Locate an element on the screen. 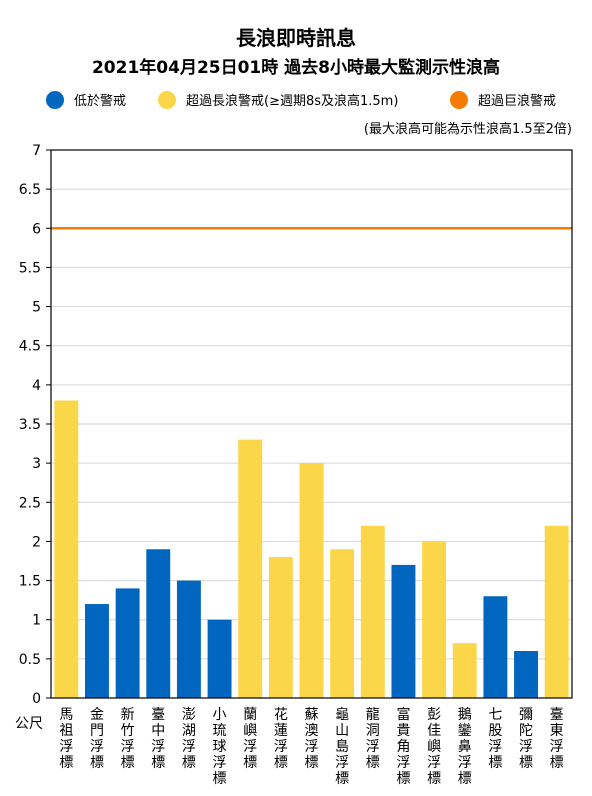 Image resolution: width=592 pixels, height=796 pixels. x-tick-label: 彭佳嶼浮標 is located at coordinates (434, 747).